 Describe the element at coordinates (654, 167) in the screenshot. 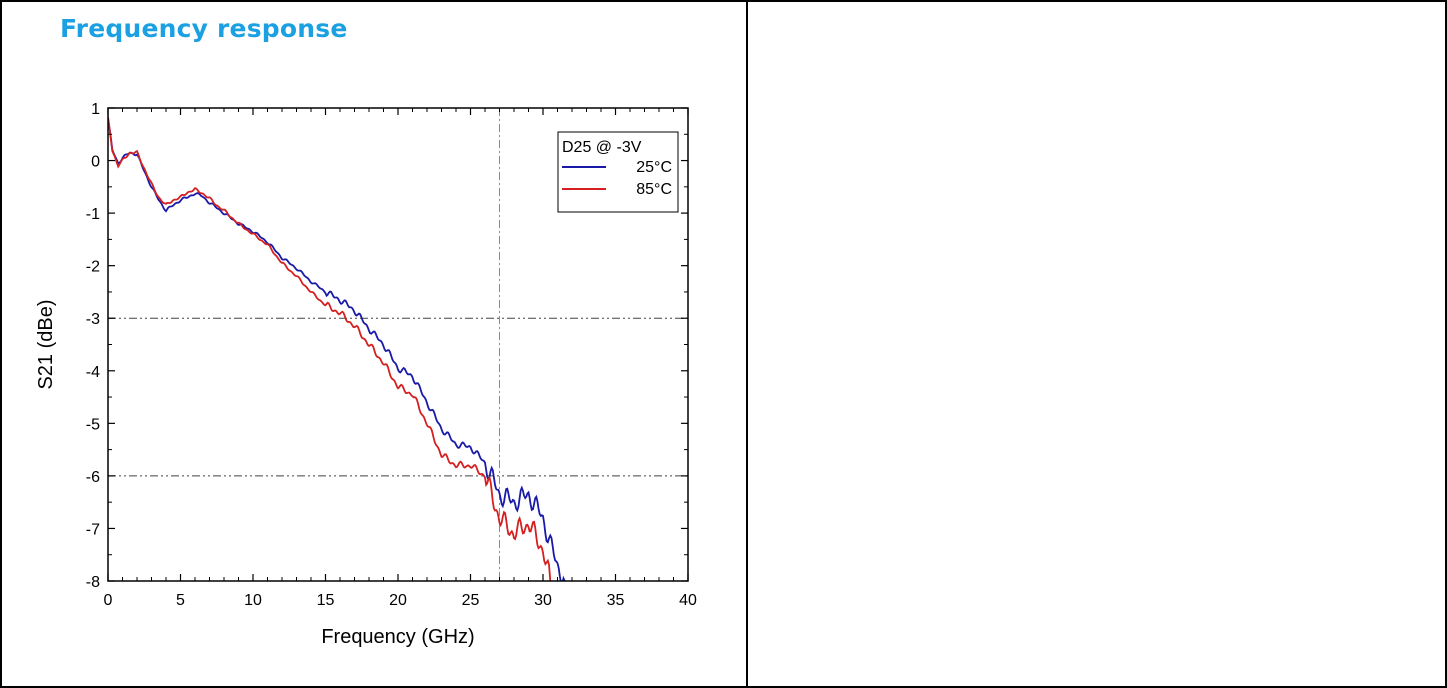

I see `legend-label-0: 25°C` at that location.